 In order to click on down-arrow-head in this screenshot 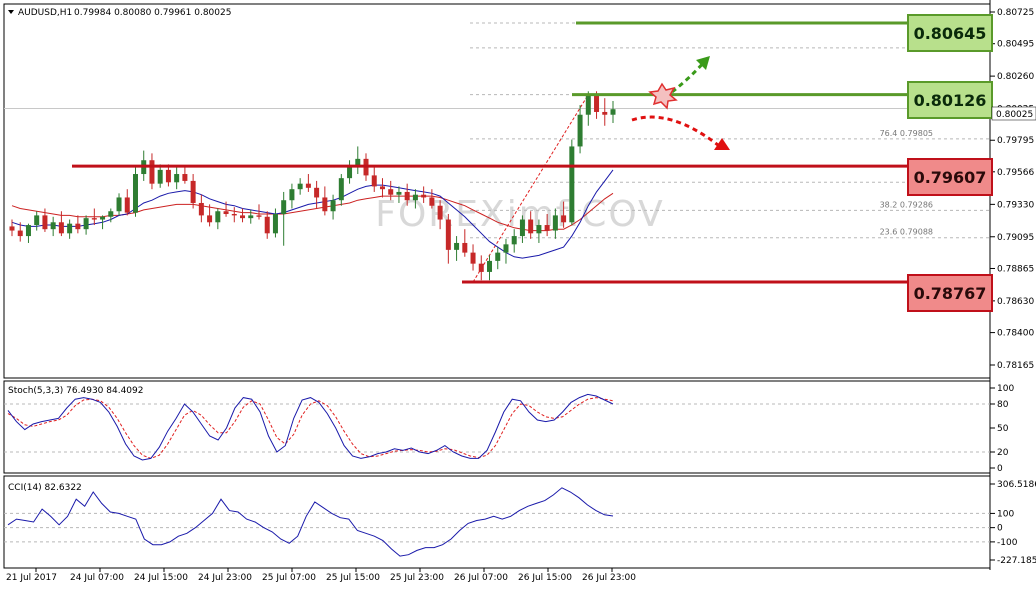, I will do `click(722, 144)`.